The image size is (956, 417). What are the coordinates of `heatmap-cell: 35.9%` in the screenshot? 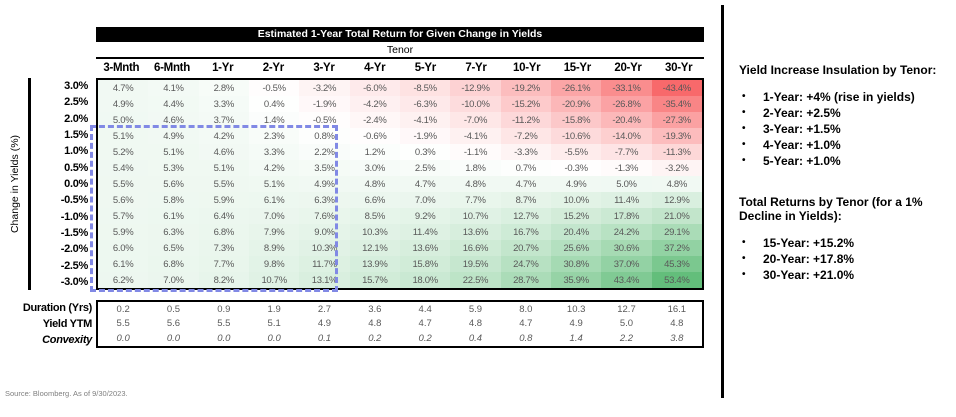 It's located at (576, 280).